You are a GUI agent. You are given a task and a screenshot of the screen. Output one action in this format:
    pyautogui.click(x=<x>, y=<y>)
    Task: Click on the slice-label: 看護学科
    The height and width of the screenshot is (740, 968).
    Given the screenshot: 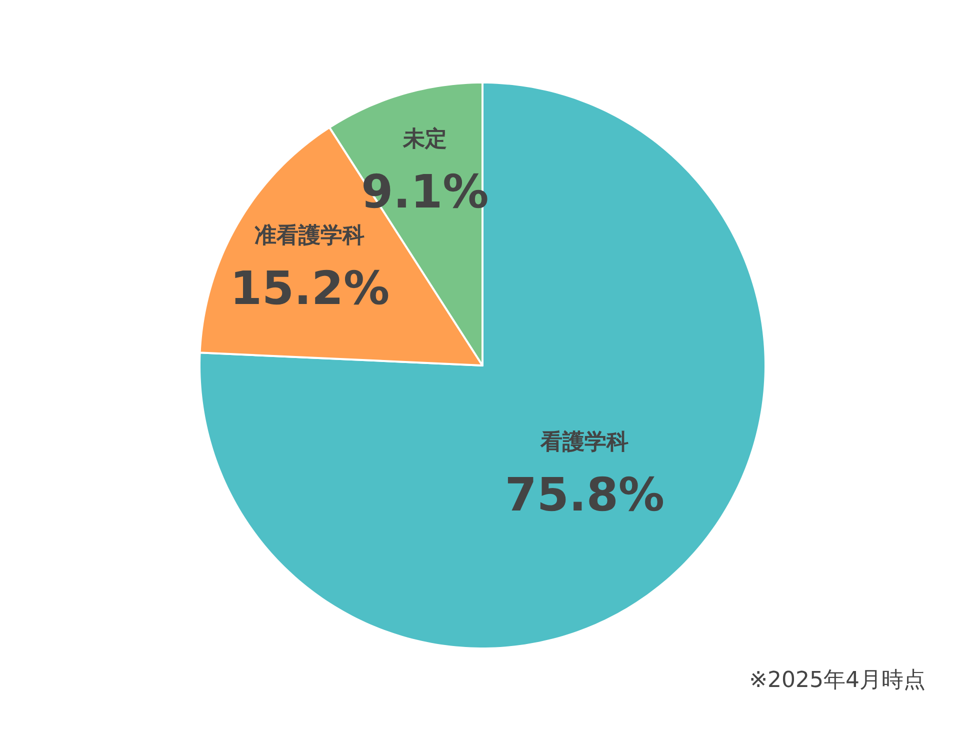 What is the action you would take?
    pyautogui.click(x=584, y=442)
    